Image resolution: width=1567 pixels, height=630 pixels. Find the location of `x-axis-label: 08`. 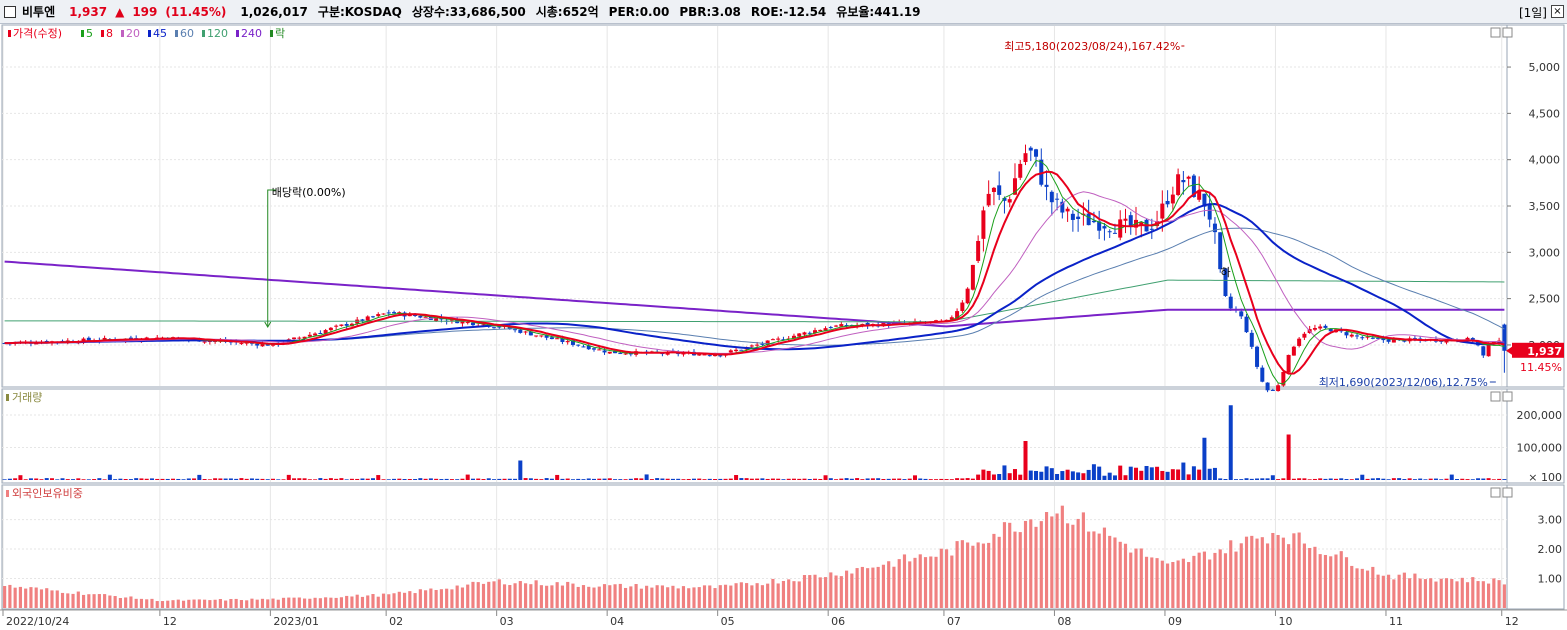

x-axis-label: 08 is located at coordinates (1064, 621).